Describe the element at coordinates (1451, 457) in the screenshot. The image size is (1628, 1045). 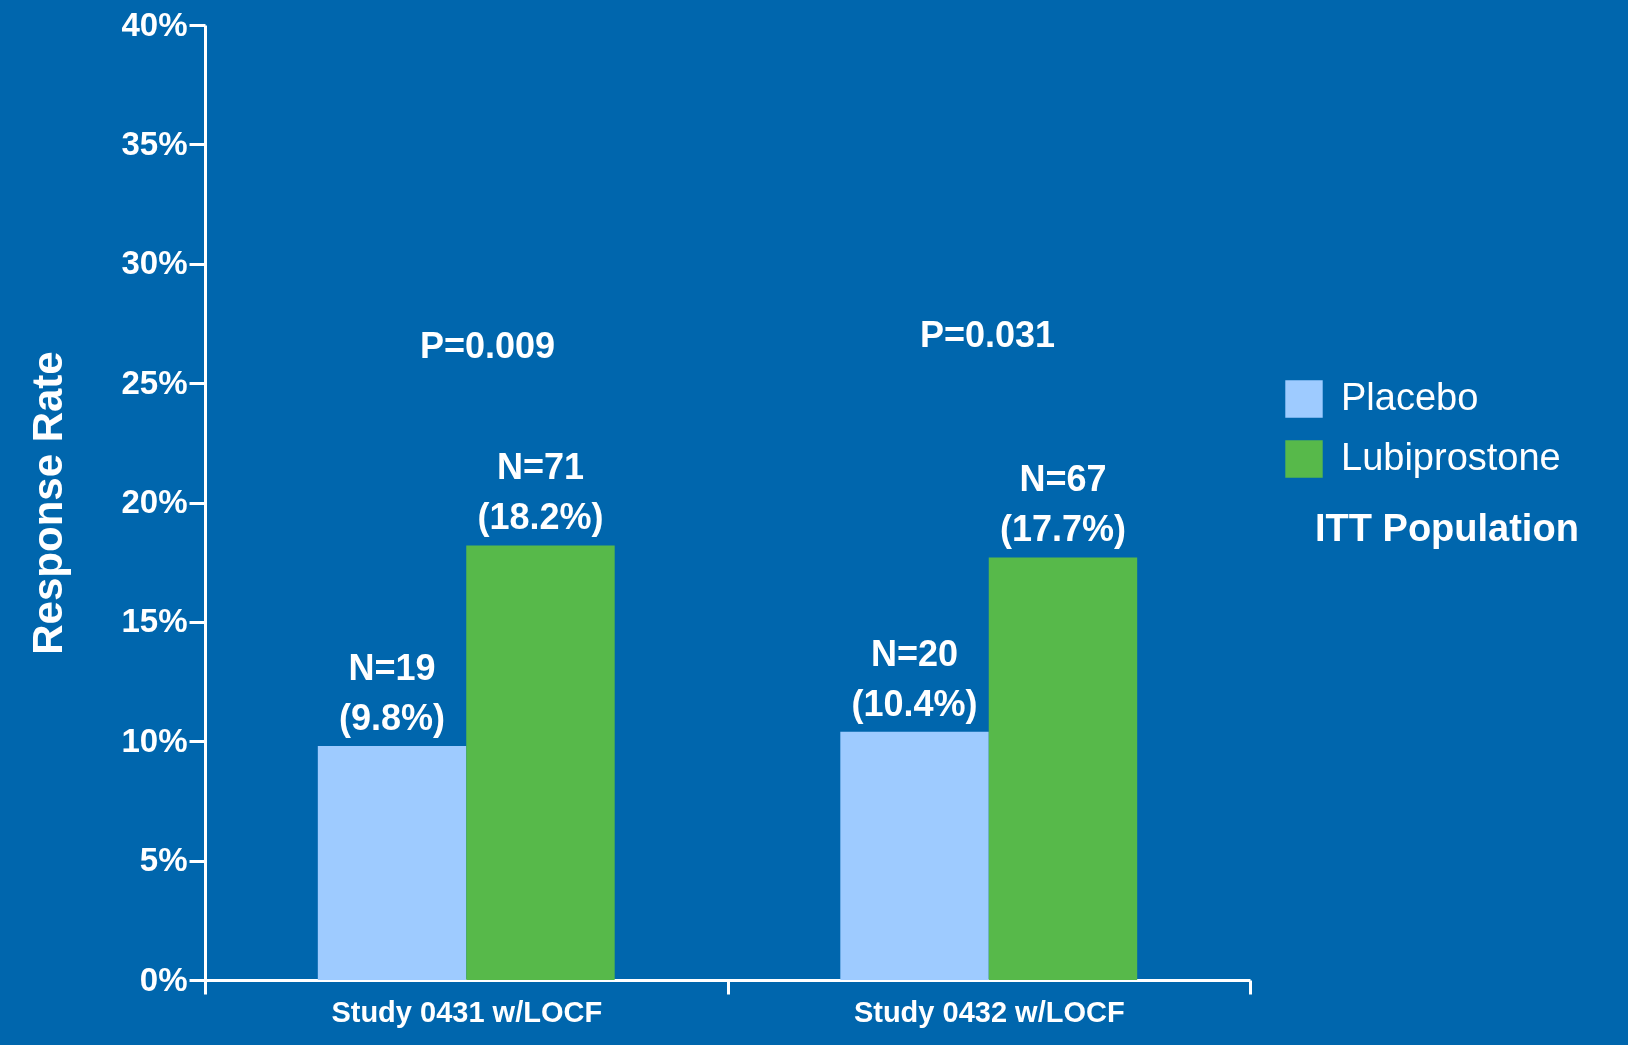
I see `legend-label: Lubiprostone` at that location.